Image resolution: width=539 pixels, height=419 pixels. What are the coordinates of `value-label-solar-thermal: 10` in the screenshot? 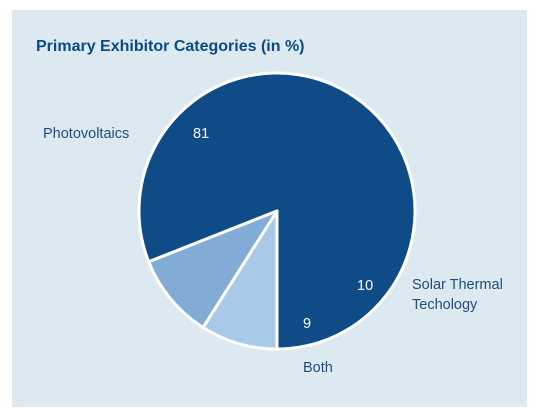 It's located at (365, 286).